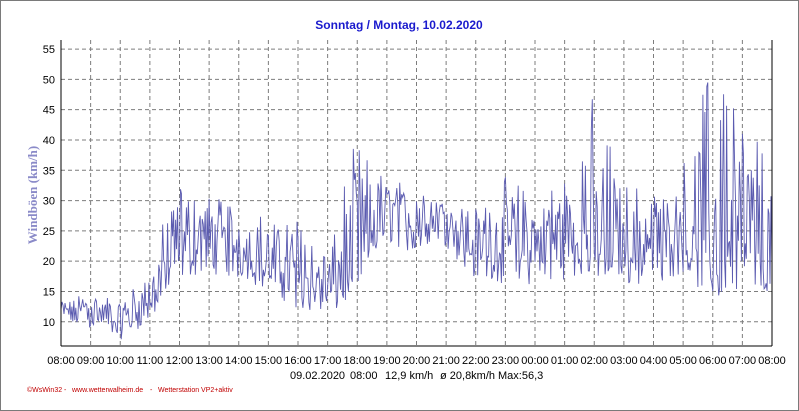  What do you see at coordinates (49, 141) in the screenshot?
I see `y-tick-label: 40` at bounding box center [49, 141].